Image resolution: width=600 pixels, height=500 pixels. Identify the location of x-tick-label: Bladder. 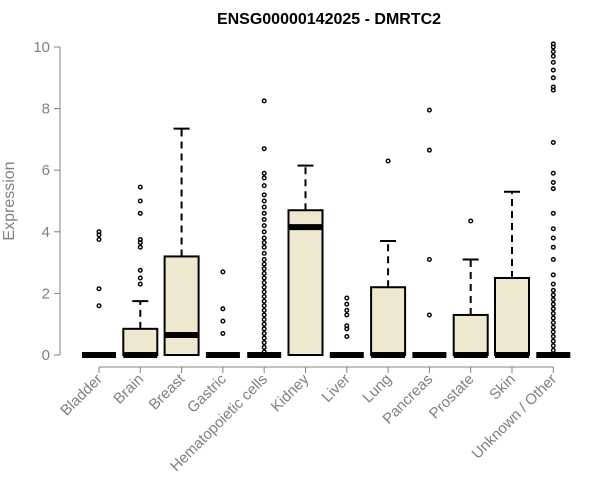
(81, 395).